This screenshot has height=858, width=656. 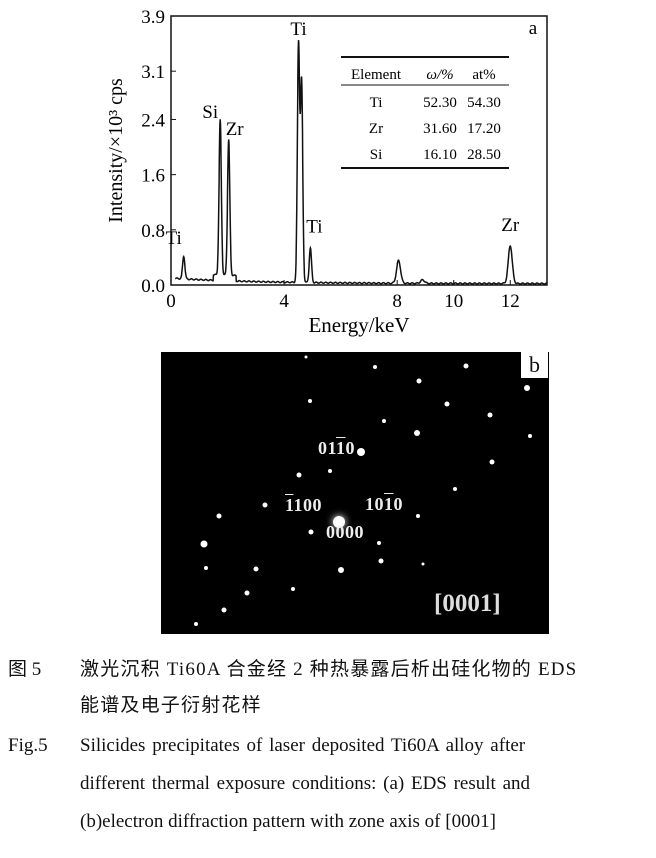 What do you see at coordinates (337, 448) in the screenshot?
I see `index-0110: 0110` at bounding box center [337, 448].